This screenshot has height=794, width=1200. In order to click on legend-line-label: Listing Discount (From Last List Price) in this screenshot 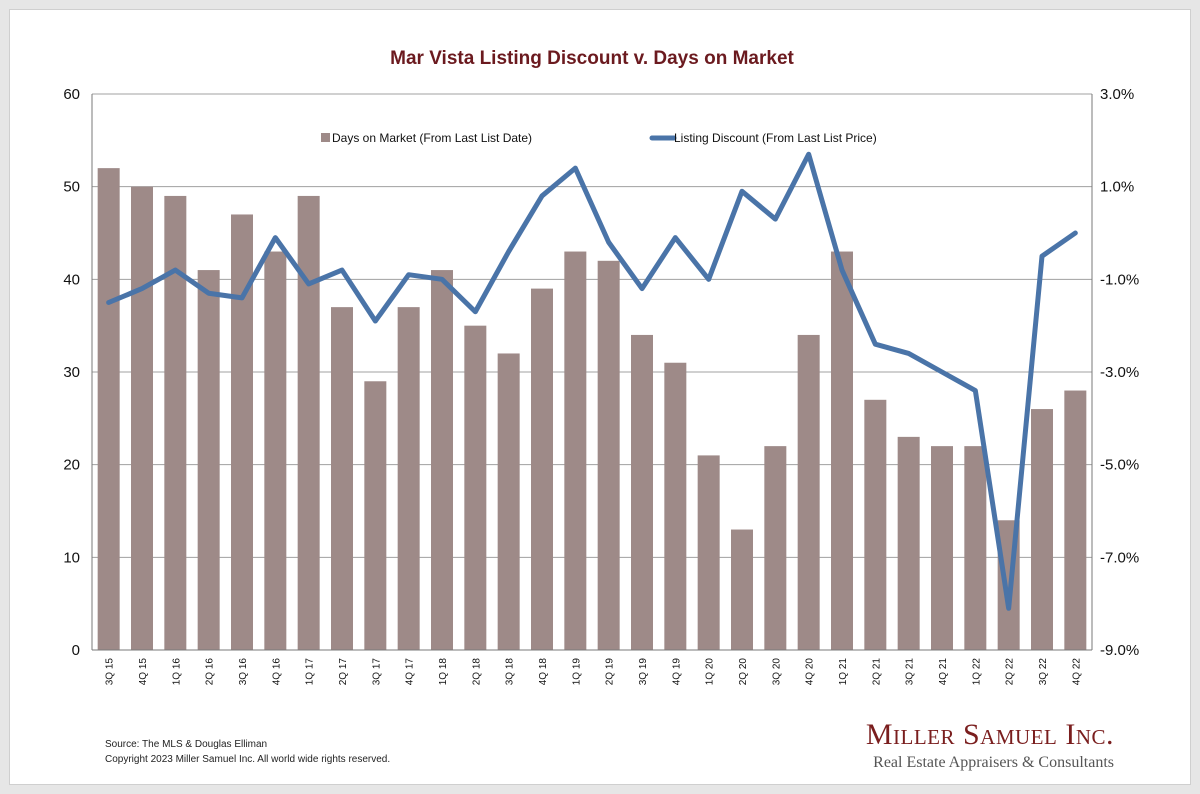, I will do `click(775, 138)`.